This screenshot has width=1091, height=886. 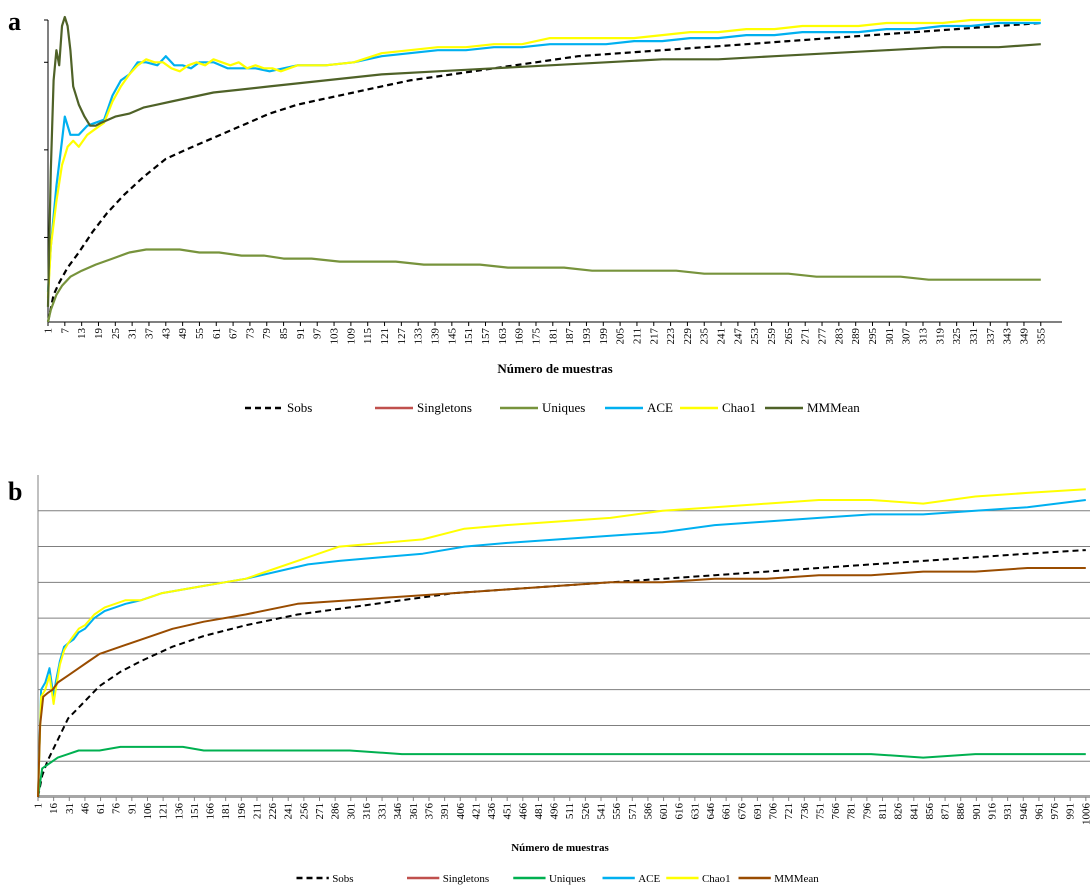 What do you see at coordinates (383, 811) in the screenshot?
I see `x-tick-label: 331` at bounding box center [383, 811].